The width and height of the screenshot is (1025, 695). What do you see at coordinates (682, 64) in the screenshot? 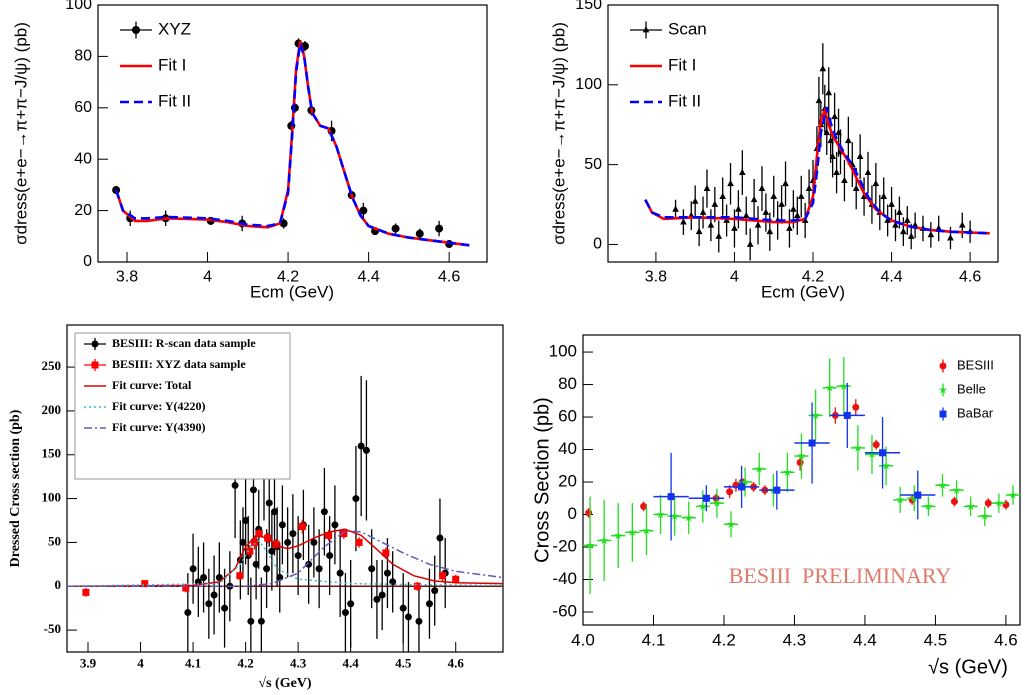
I see `legend-label: Fit I` at bounding box center [682, 64].